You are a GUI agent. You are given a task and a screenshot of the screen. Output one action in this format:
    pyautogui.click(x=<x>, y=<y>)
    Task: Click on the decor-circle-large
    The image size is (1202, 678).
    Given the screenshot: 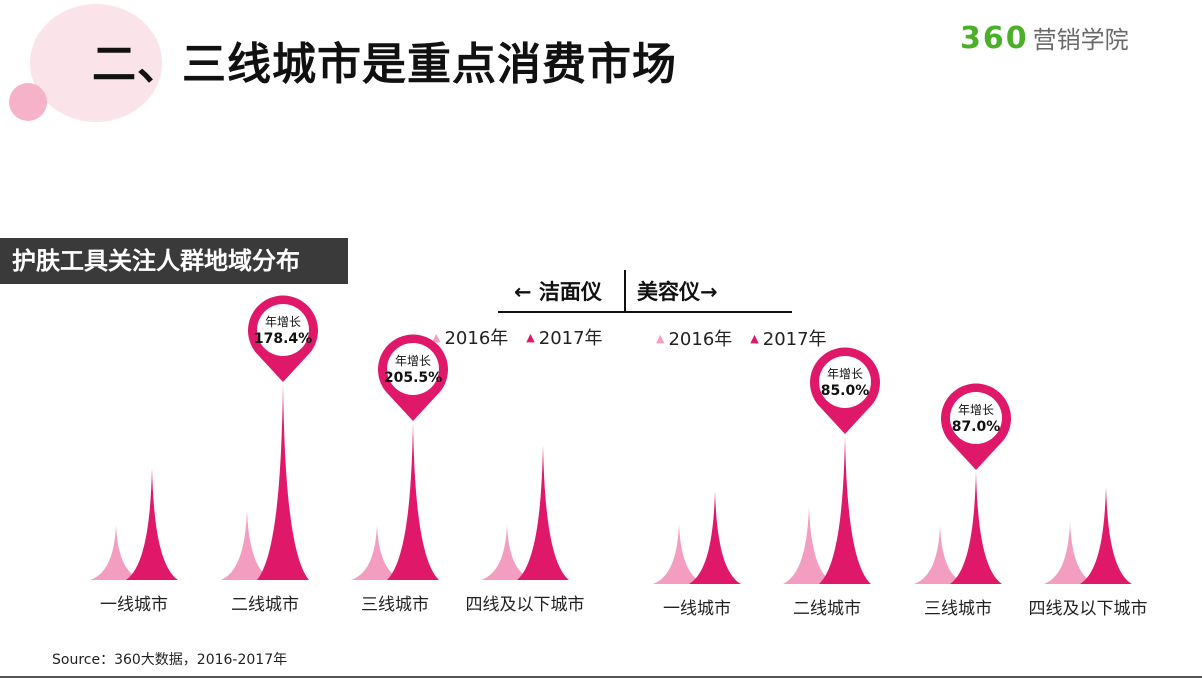 What is the action you would take?
    pyautogui.click(x=96, y=63)
    